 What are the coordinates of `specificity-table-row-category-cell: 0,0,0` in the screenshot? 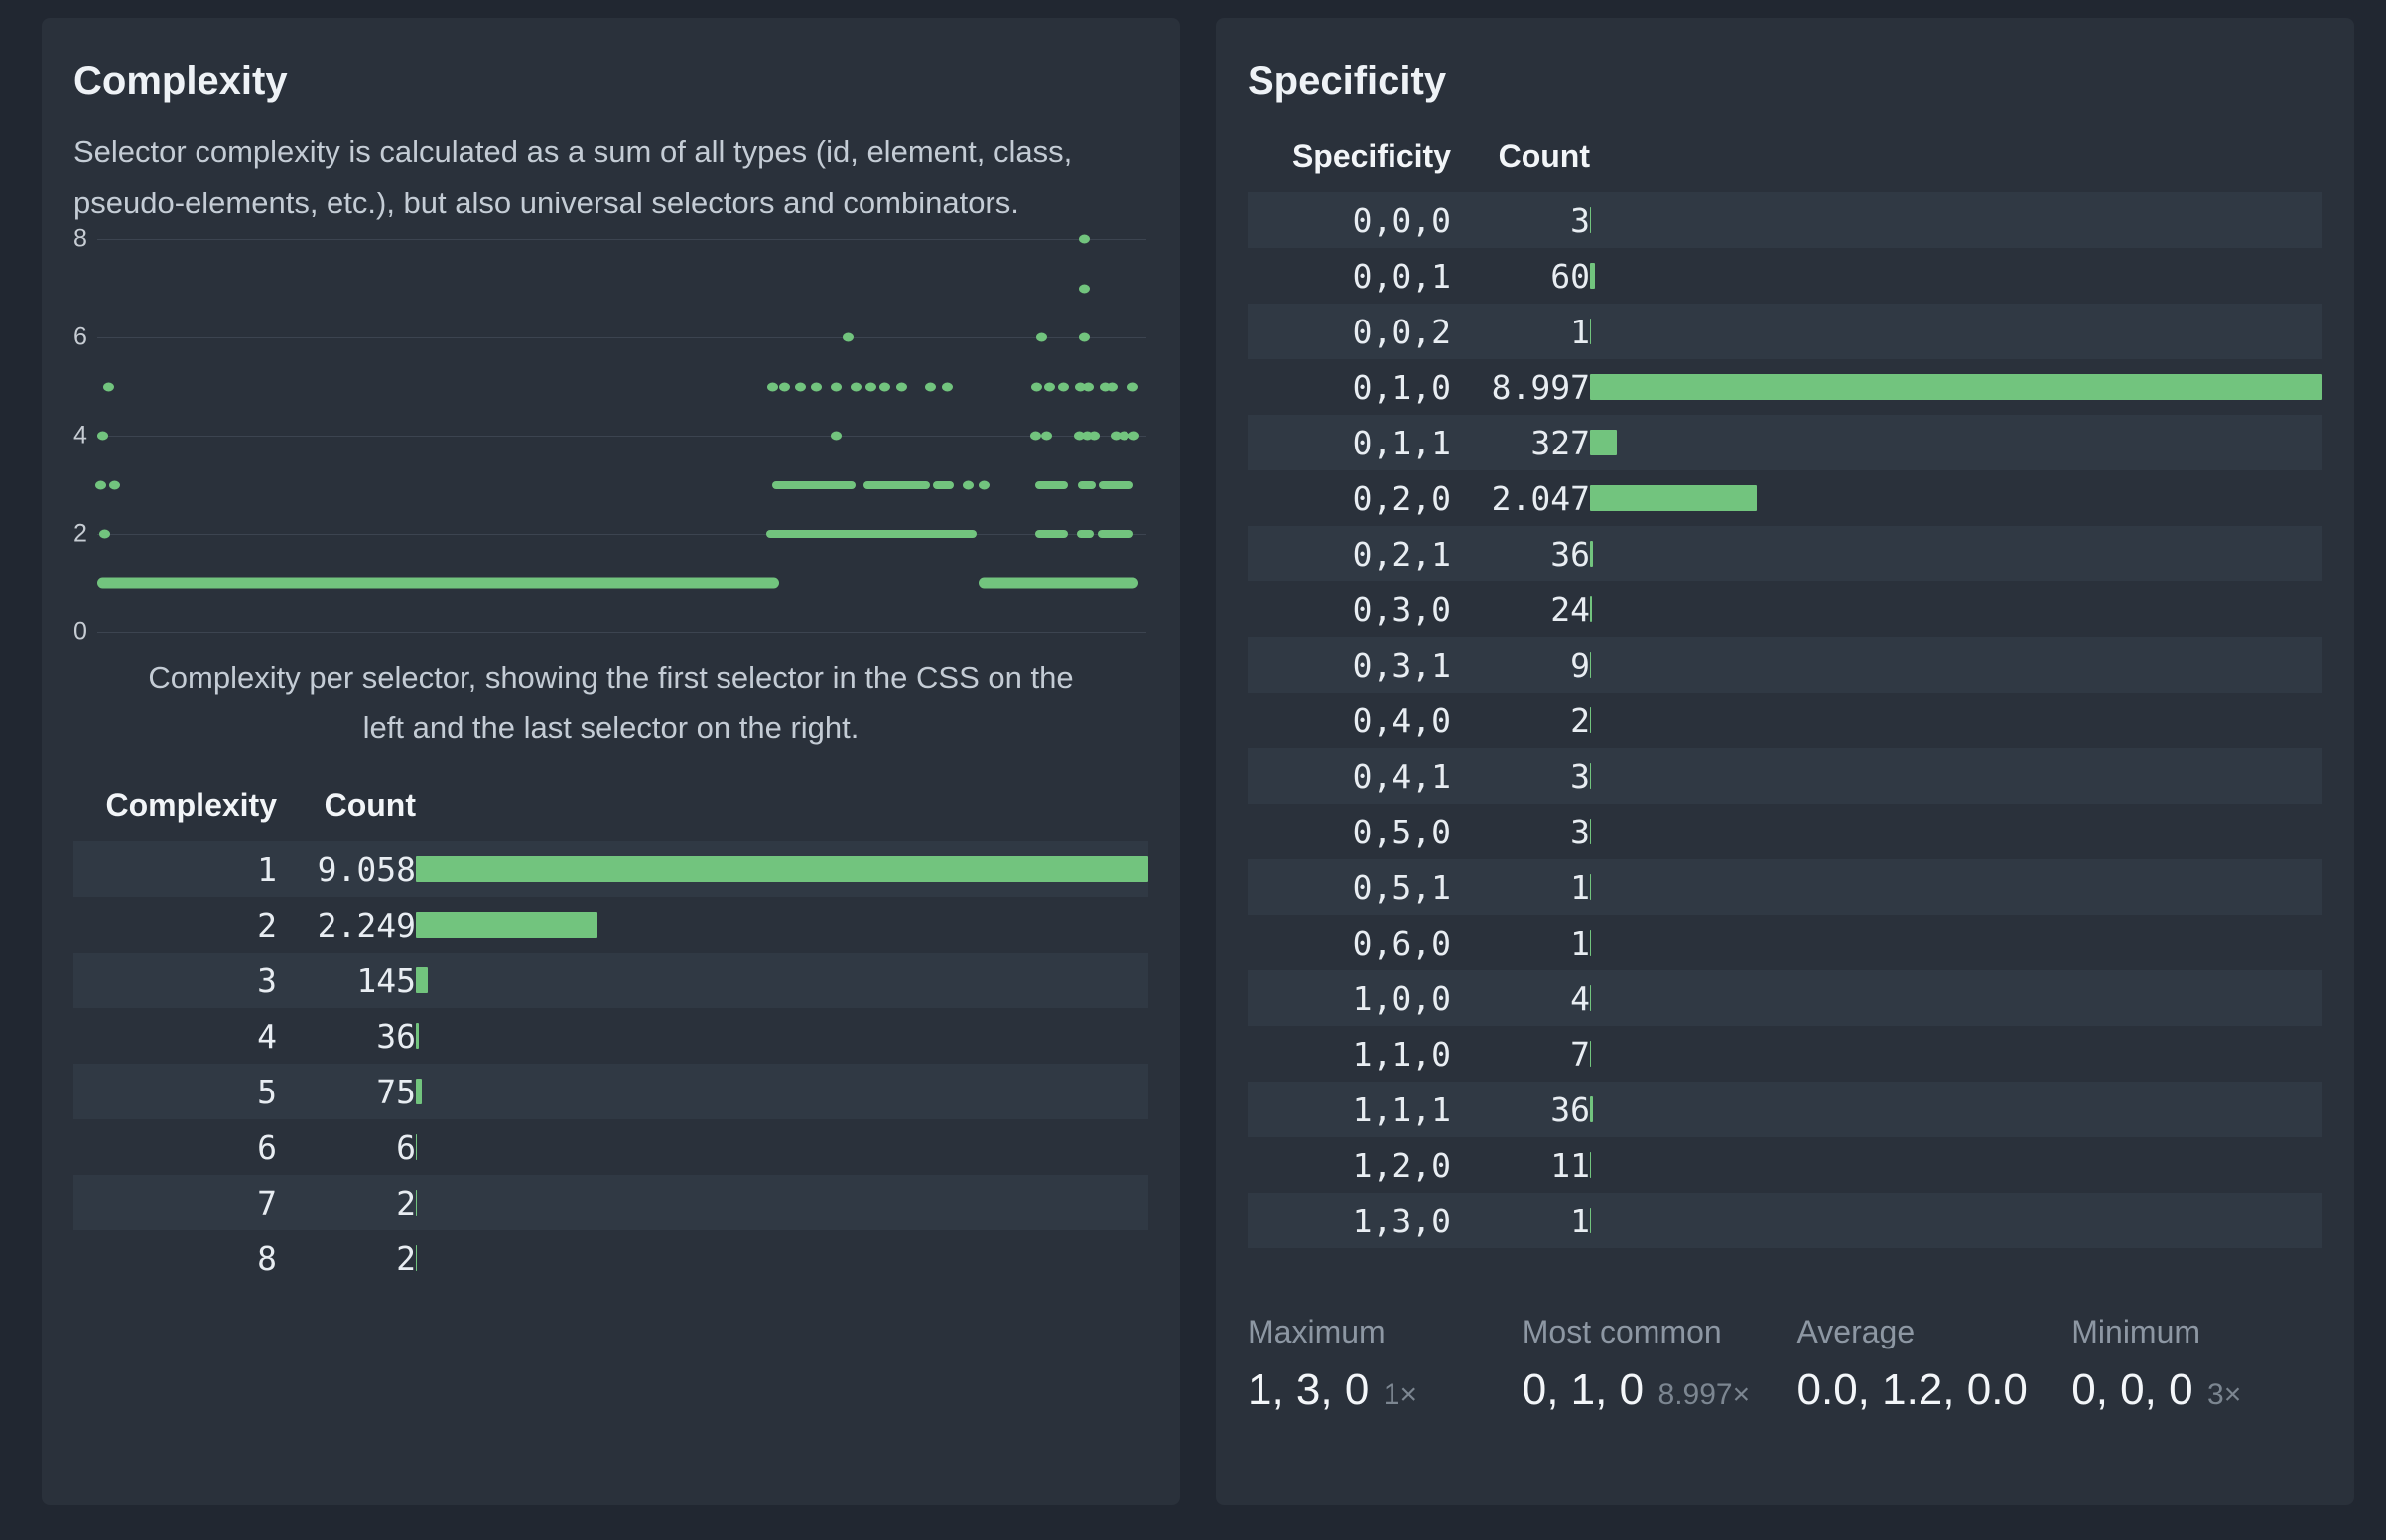 It's located at (1349, 220).